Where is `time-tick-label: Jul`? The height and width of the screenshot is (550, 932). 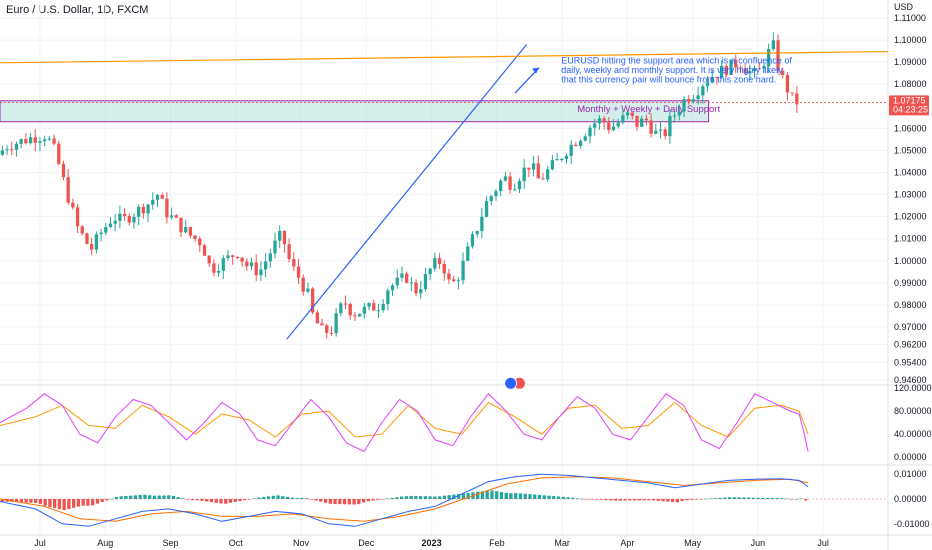 time-tick-label: Jul is located at coordinates (40, 543).